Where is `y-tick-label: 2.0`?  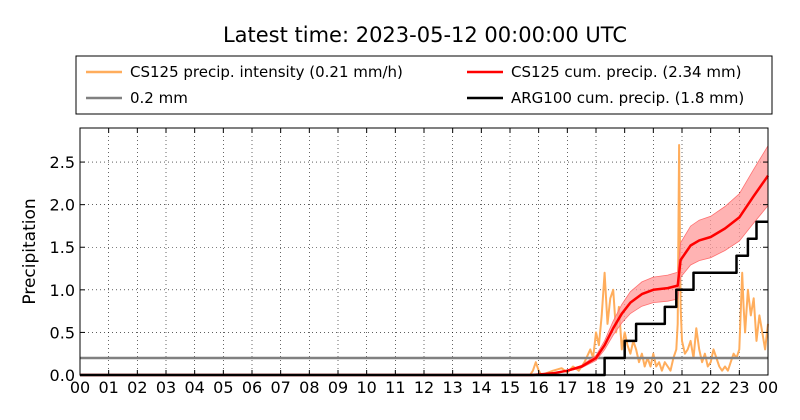
y-tick-label: 2.0 is located at coordinates (62, 205).